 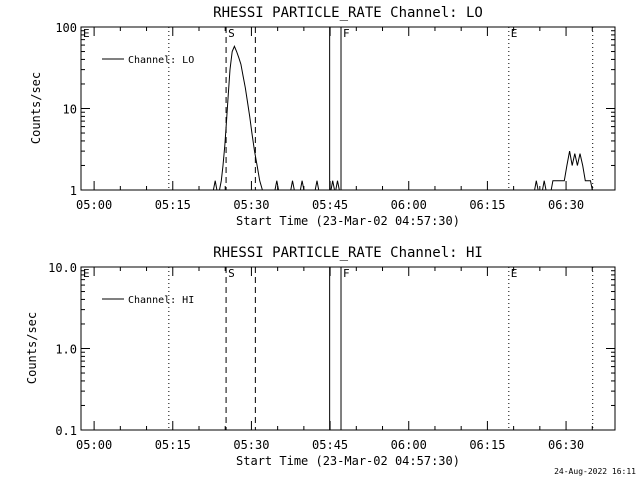 I want to click on panel-lo-y-label: Counts/sec, so click(x=36, y=108).